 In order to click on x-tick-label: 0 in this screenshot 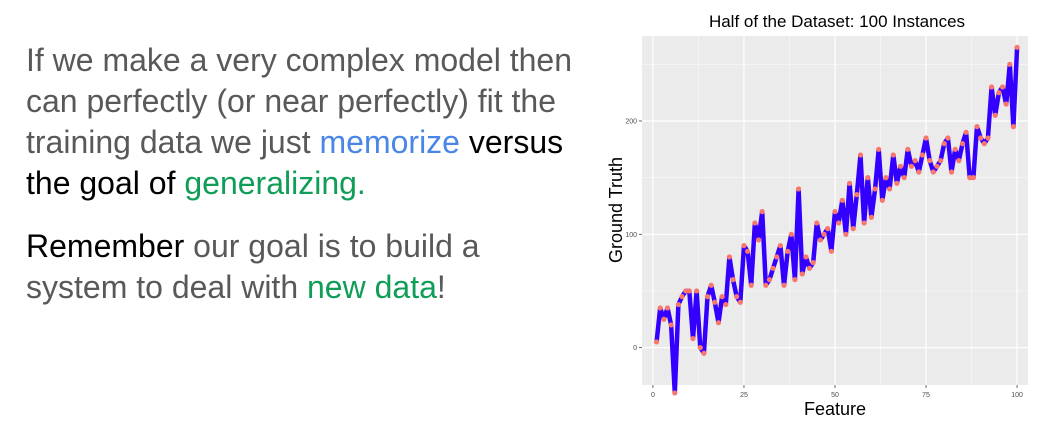, I will do `click(653, 395)`.